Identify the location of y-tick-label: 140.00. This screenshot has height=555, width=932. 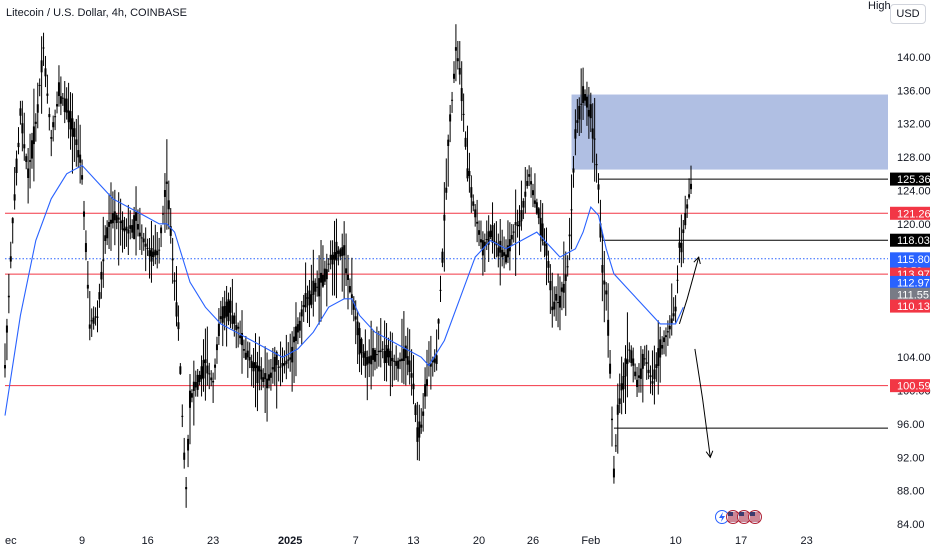
(914, 58).